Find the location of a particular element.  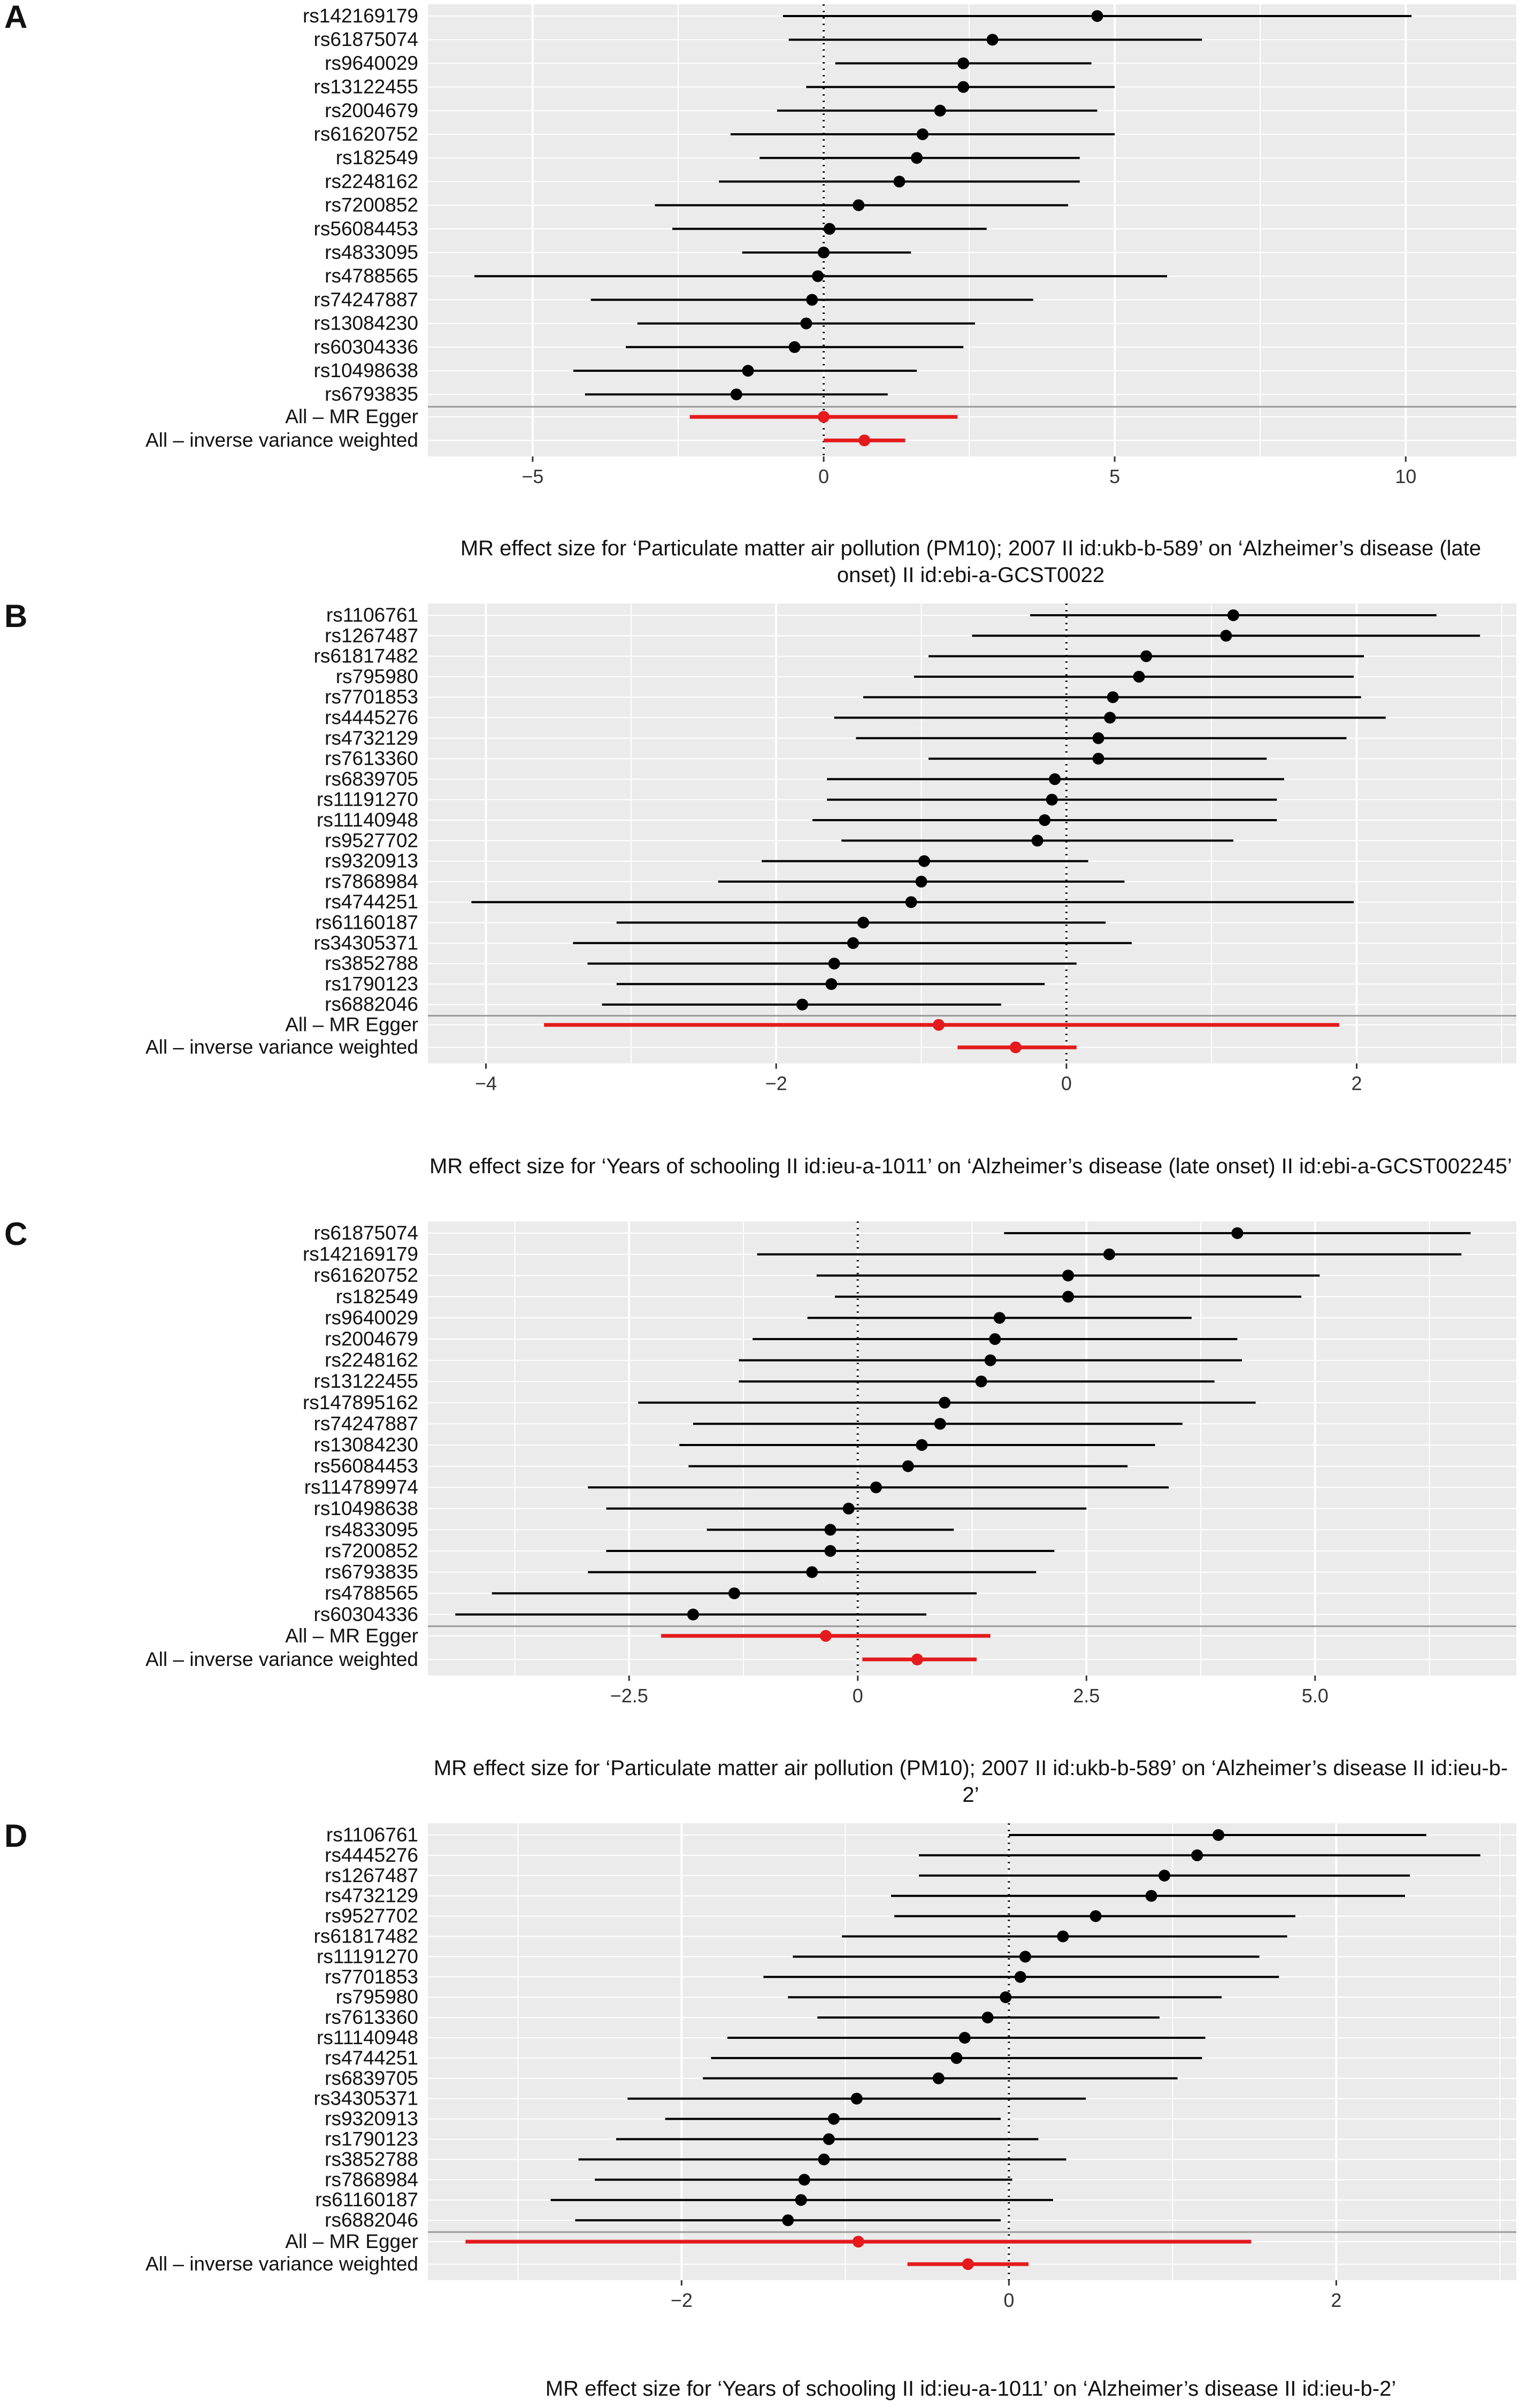

snp-label: rs4788565 is located at coordinates (371, 1593).